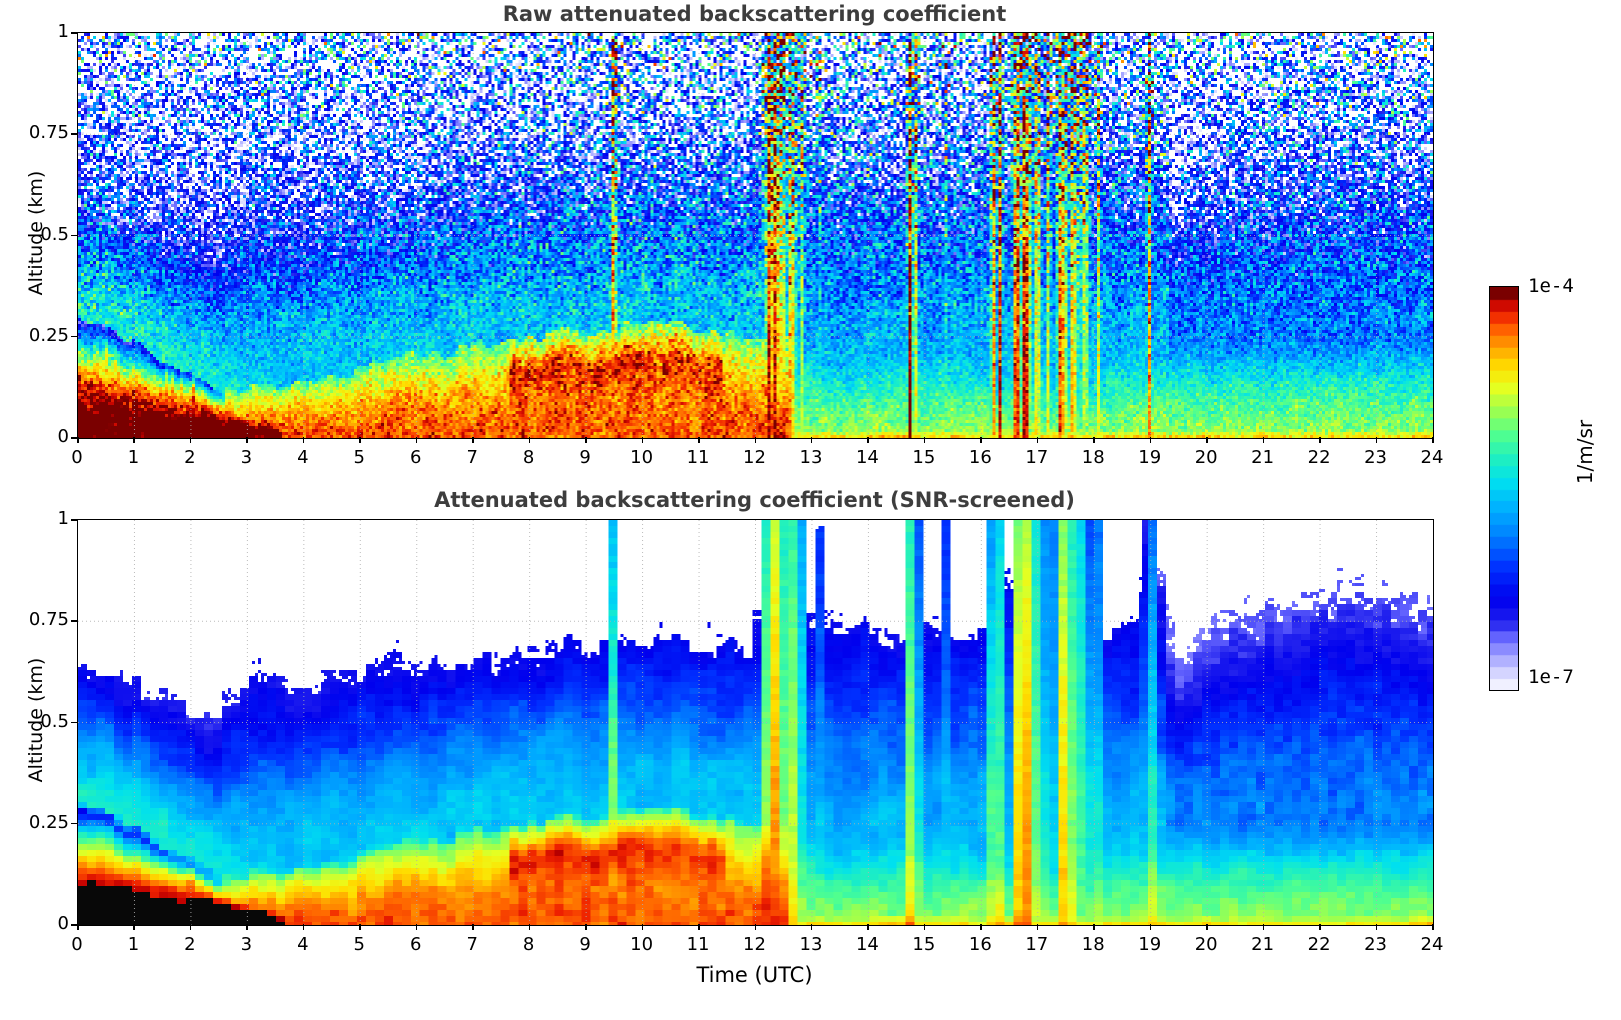 This screenshot has height=1020, width=1621. What do you see at coordinates (416, 457) in the screenshot?
I see `x-tick-label: 6` at bounding box center [416, 457].